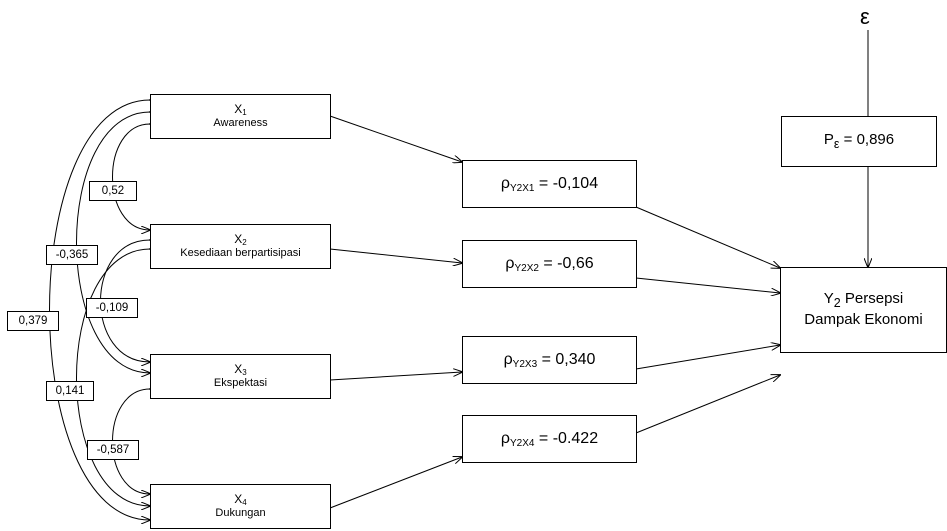 The image size is (947, 531). What do you see at coordinates (240, 253) in the screenshot?
I see `x2-name: Kesediaan berpartisipasi` at bounding box center [240, 253].